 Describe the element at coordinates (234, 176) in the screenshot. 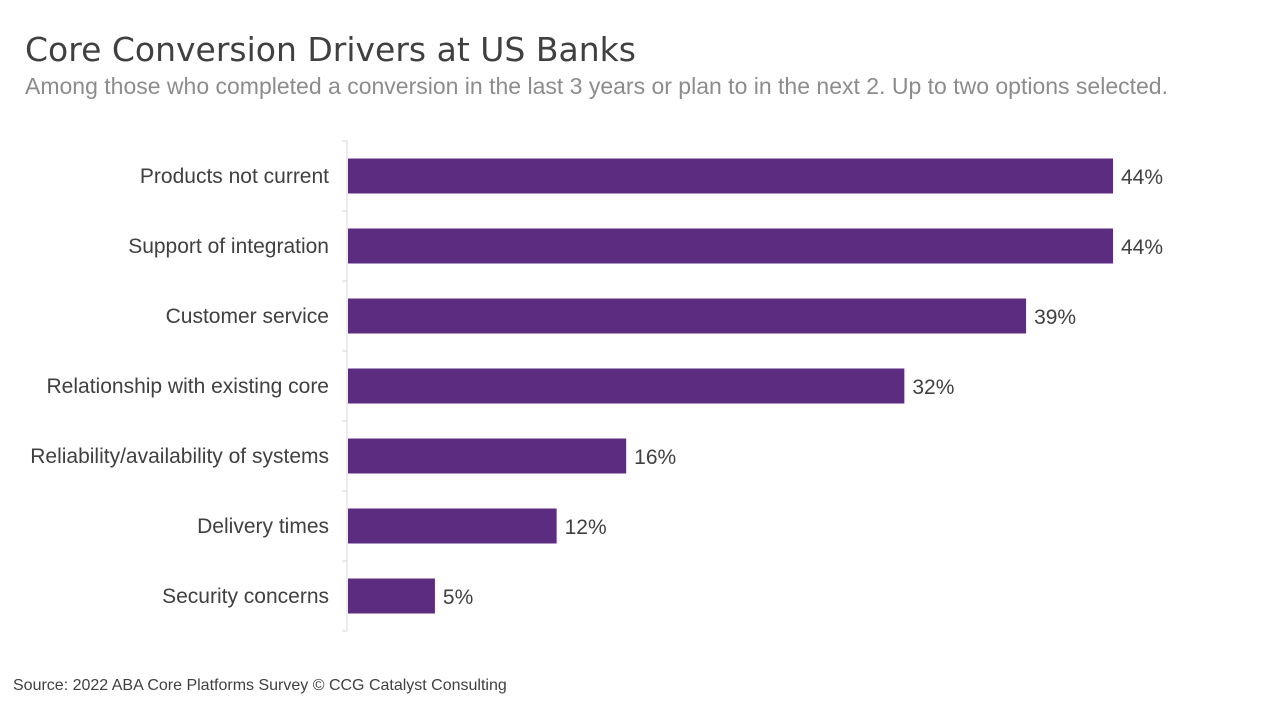

I see `category-label: Products not current` at that location.